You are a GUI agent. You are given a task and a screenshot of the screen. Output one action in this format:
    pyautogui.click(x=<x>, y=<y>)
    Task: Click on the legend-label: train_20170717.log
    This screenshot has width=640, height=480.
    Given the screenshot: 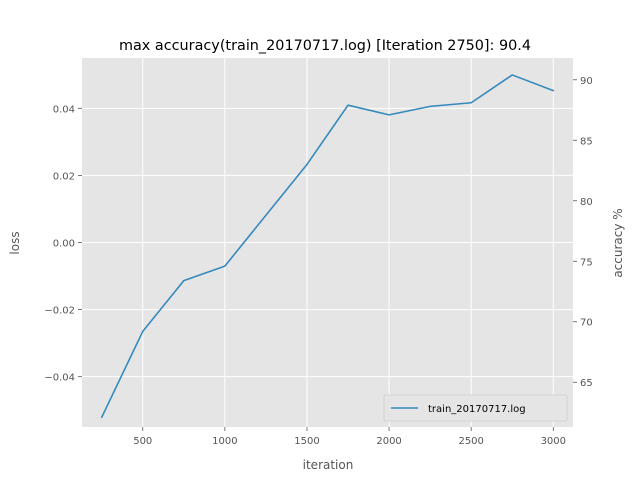 What is the action you would take?
    pyautogui.click(x=477, y=409)
    